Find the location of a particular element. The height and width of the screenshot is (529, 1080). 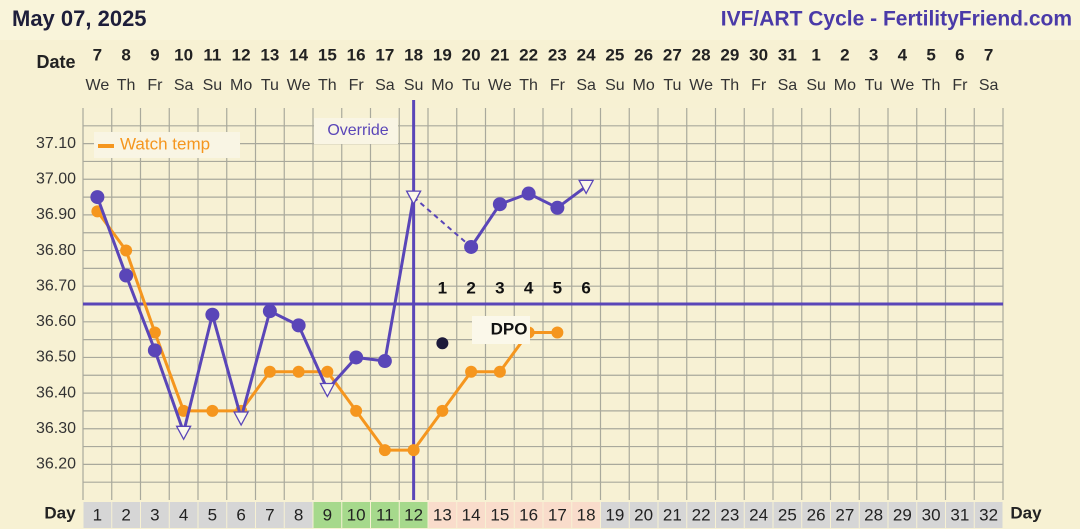

y-tick-label: 36.70 is located at coordinates (56, 285).